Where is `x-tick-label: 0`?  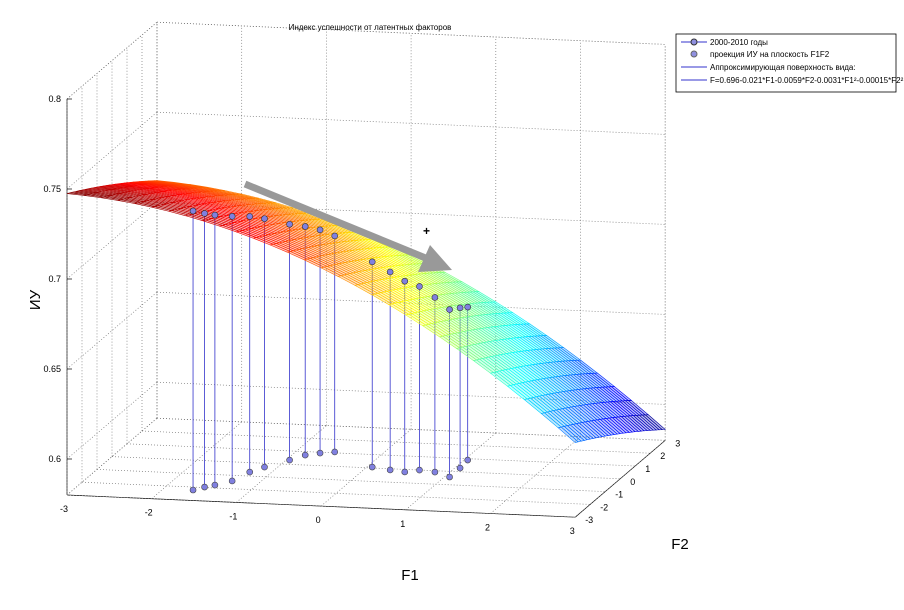
x-tick-label: 0 is located at coordinates (318, 520).